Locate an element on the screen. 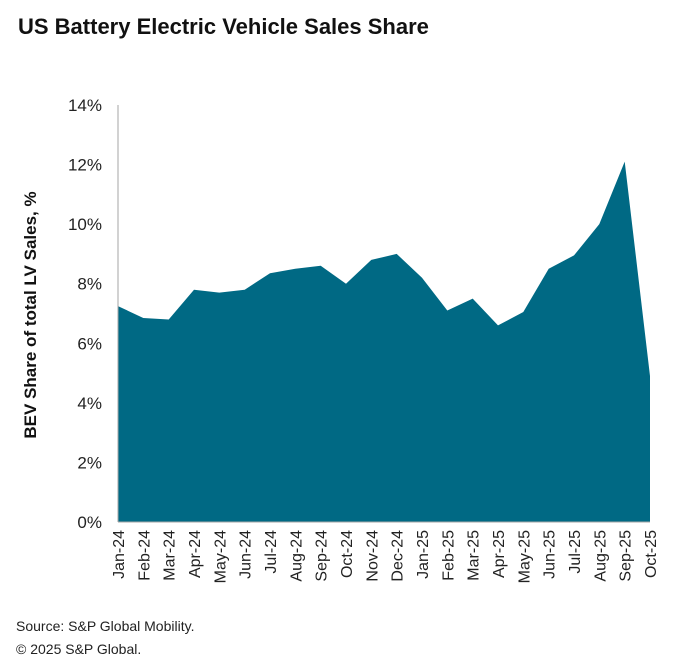  x-tick-label: Mar-24 is located at coordinates (170, 555).